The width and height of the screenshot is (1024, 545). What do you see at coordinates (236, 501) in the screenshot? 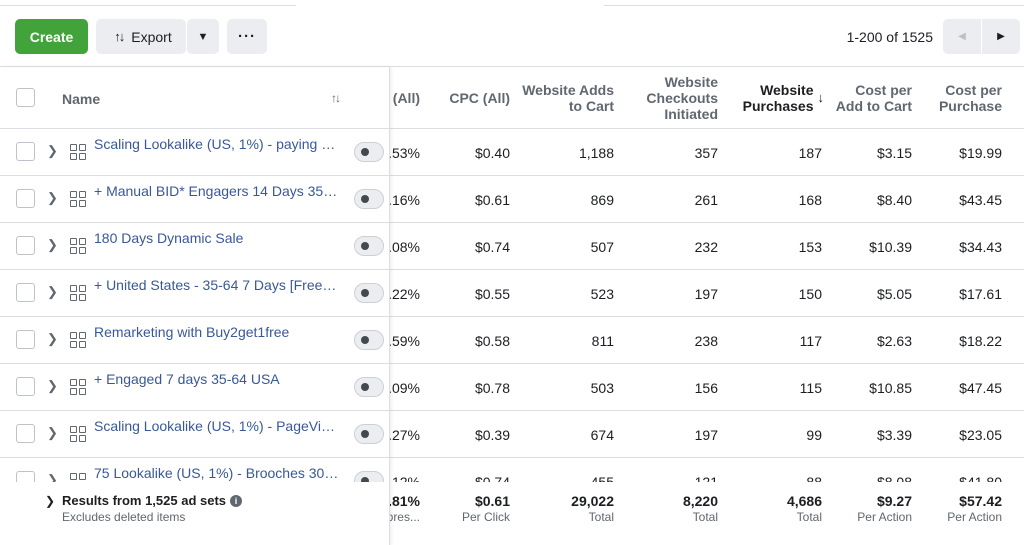
I see `info-icon: i` at bounding box center [236, 501].